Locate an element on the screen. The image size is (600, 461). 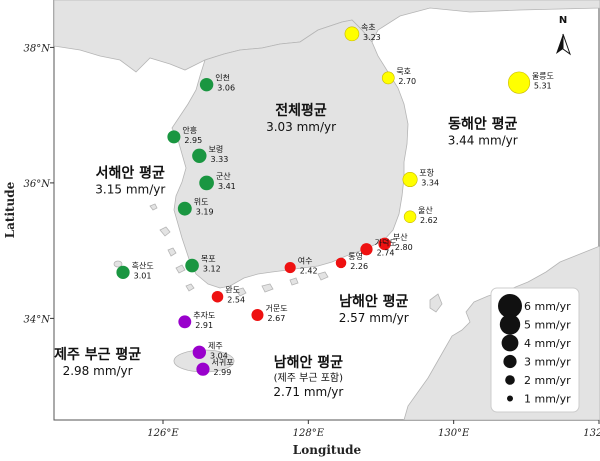
legend-label: 6 mm/yr is located at coordinates (547, 306).